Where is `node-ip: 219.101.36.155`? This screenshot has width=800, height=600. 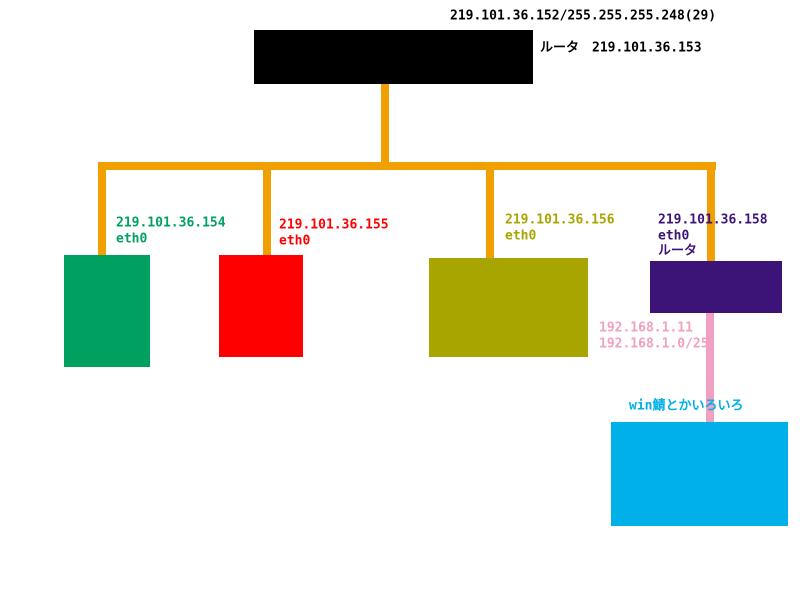
node-ip: 219.101.36.155 is located at coordinates (334, 225).